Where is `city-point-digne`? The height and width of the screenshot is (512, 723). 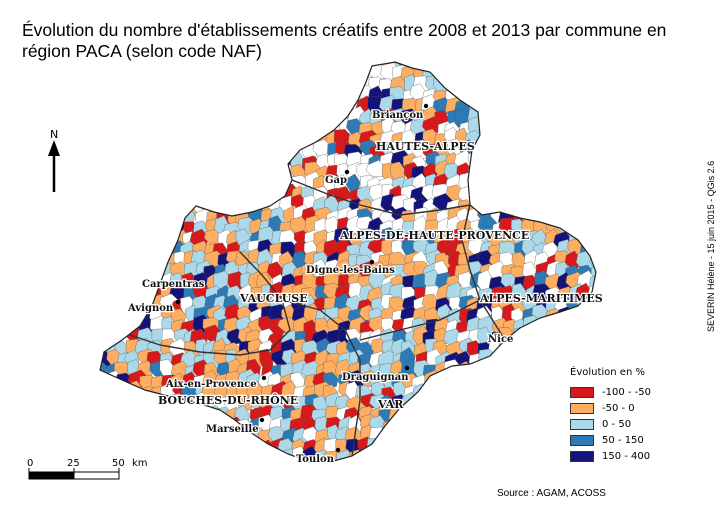 city-point-digne is located at coordinates (372, 262).